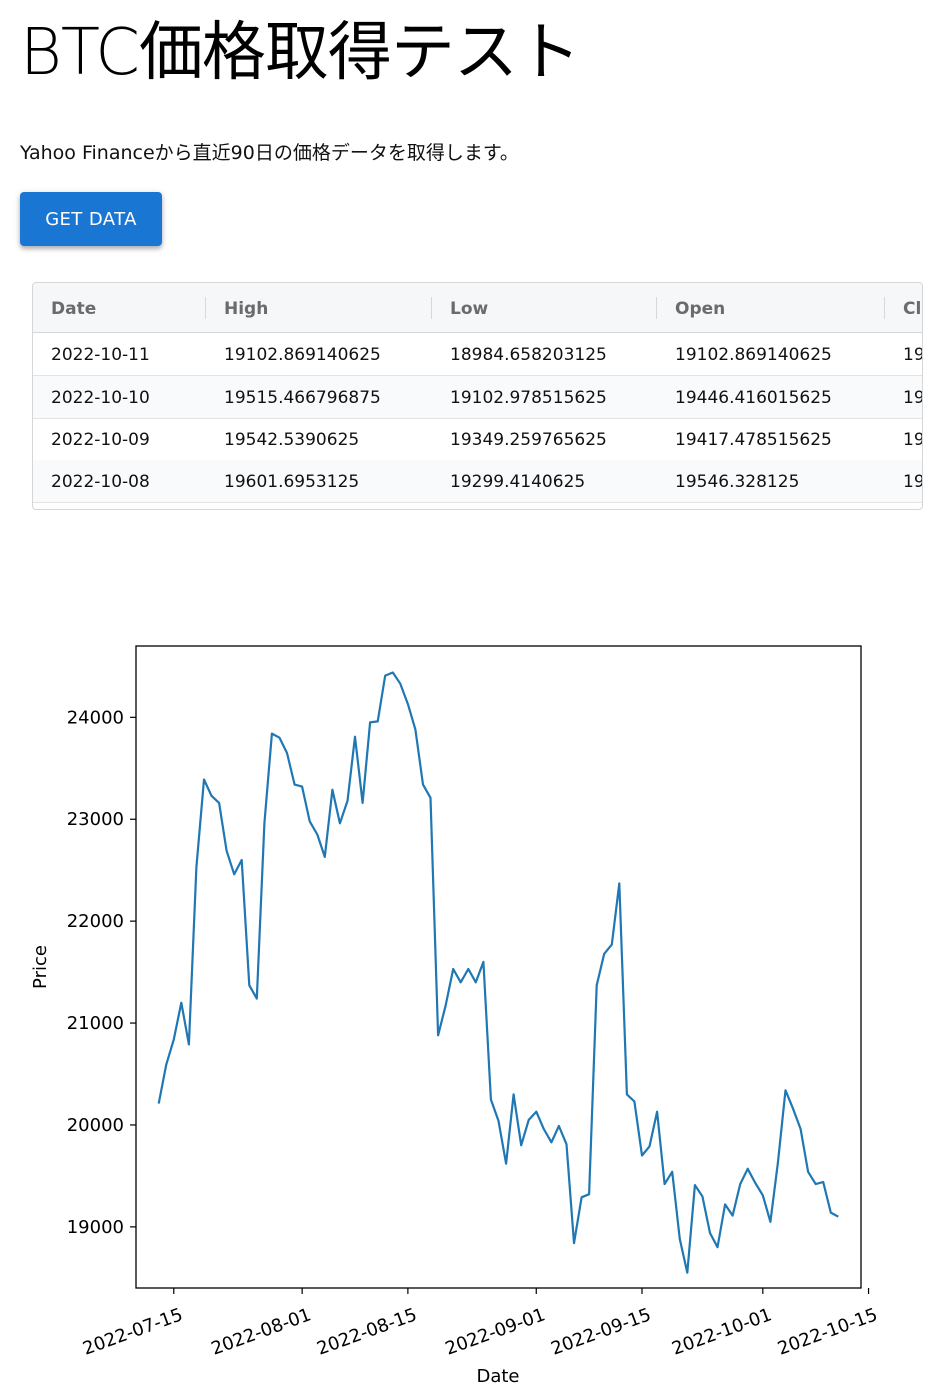 Image resolution: width=948 pixels, height=1400 pixels. I want to click on x-tick-label: 2022-09-15, so click(600, 1332).